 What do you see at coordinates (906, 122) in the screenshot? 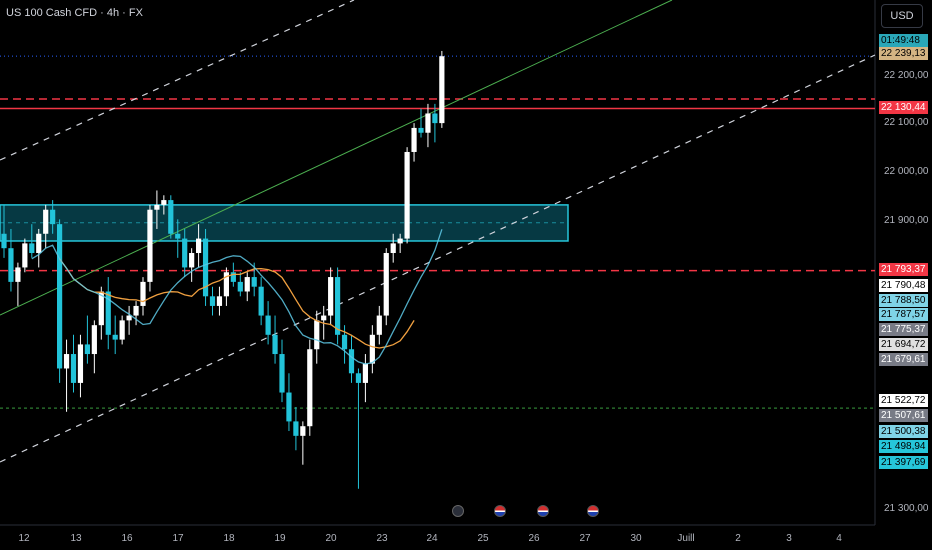
I see `price-tick: 22 100,00` at bounding box center [906, 122].